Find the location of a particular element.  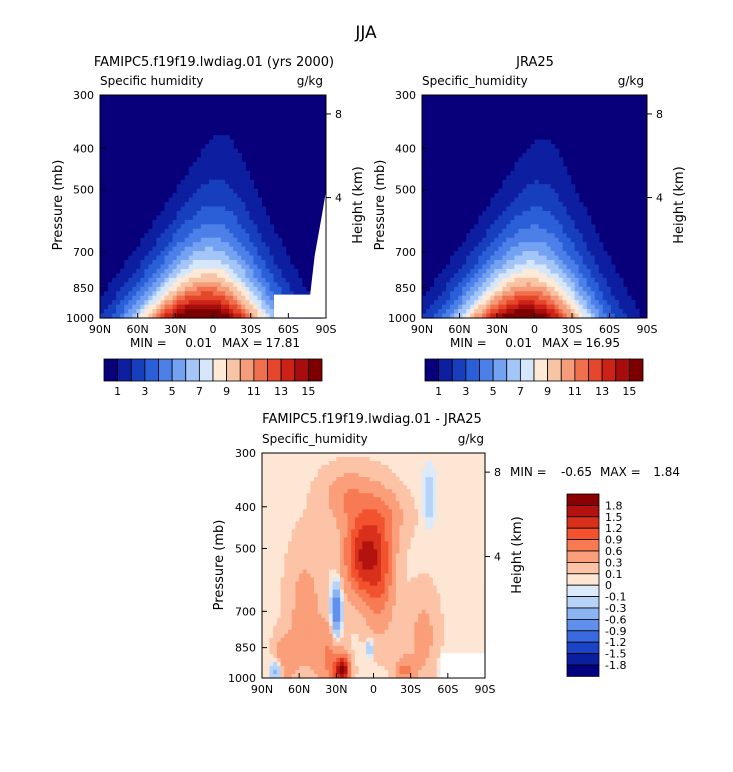

panel-difference-subtitle-left: Specific_humidity is located at coordinates (315, 439).